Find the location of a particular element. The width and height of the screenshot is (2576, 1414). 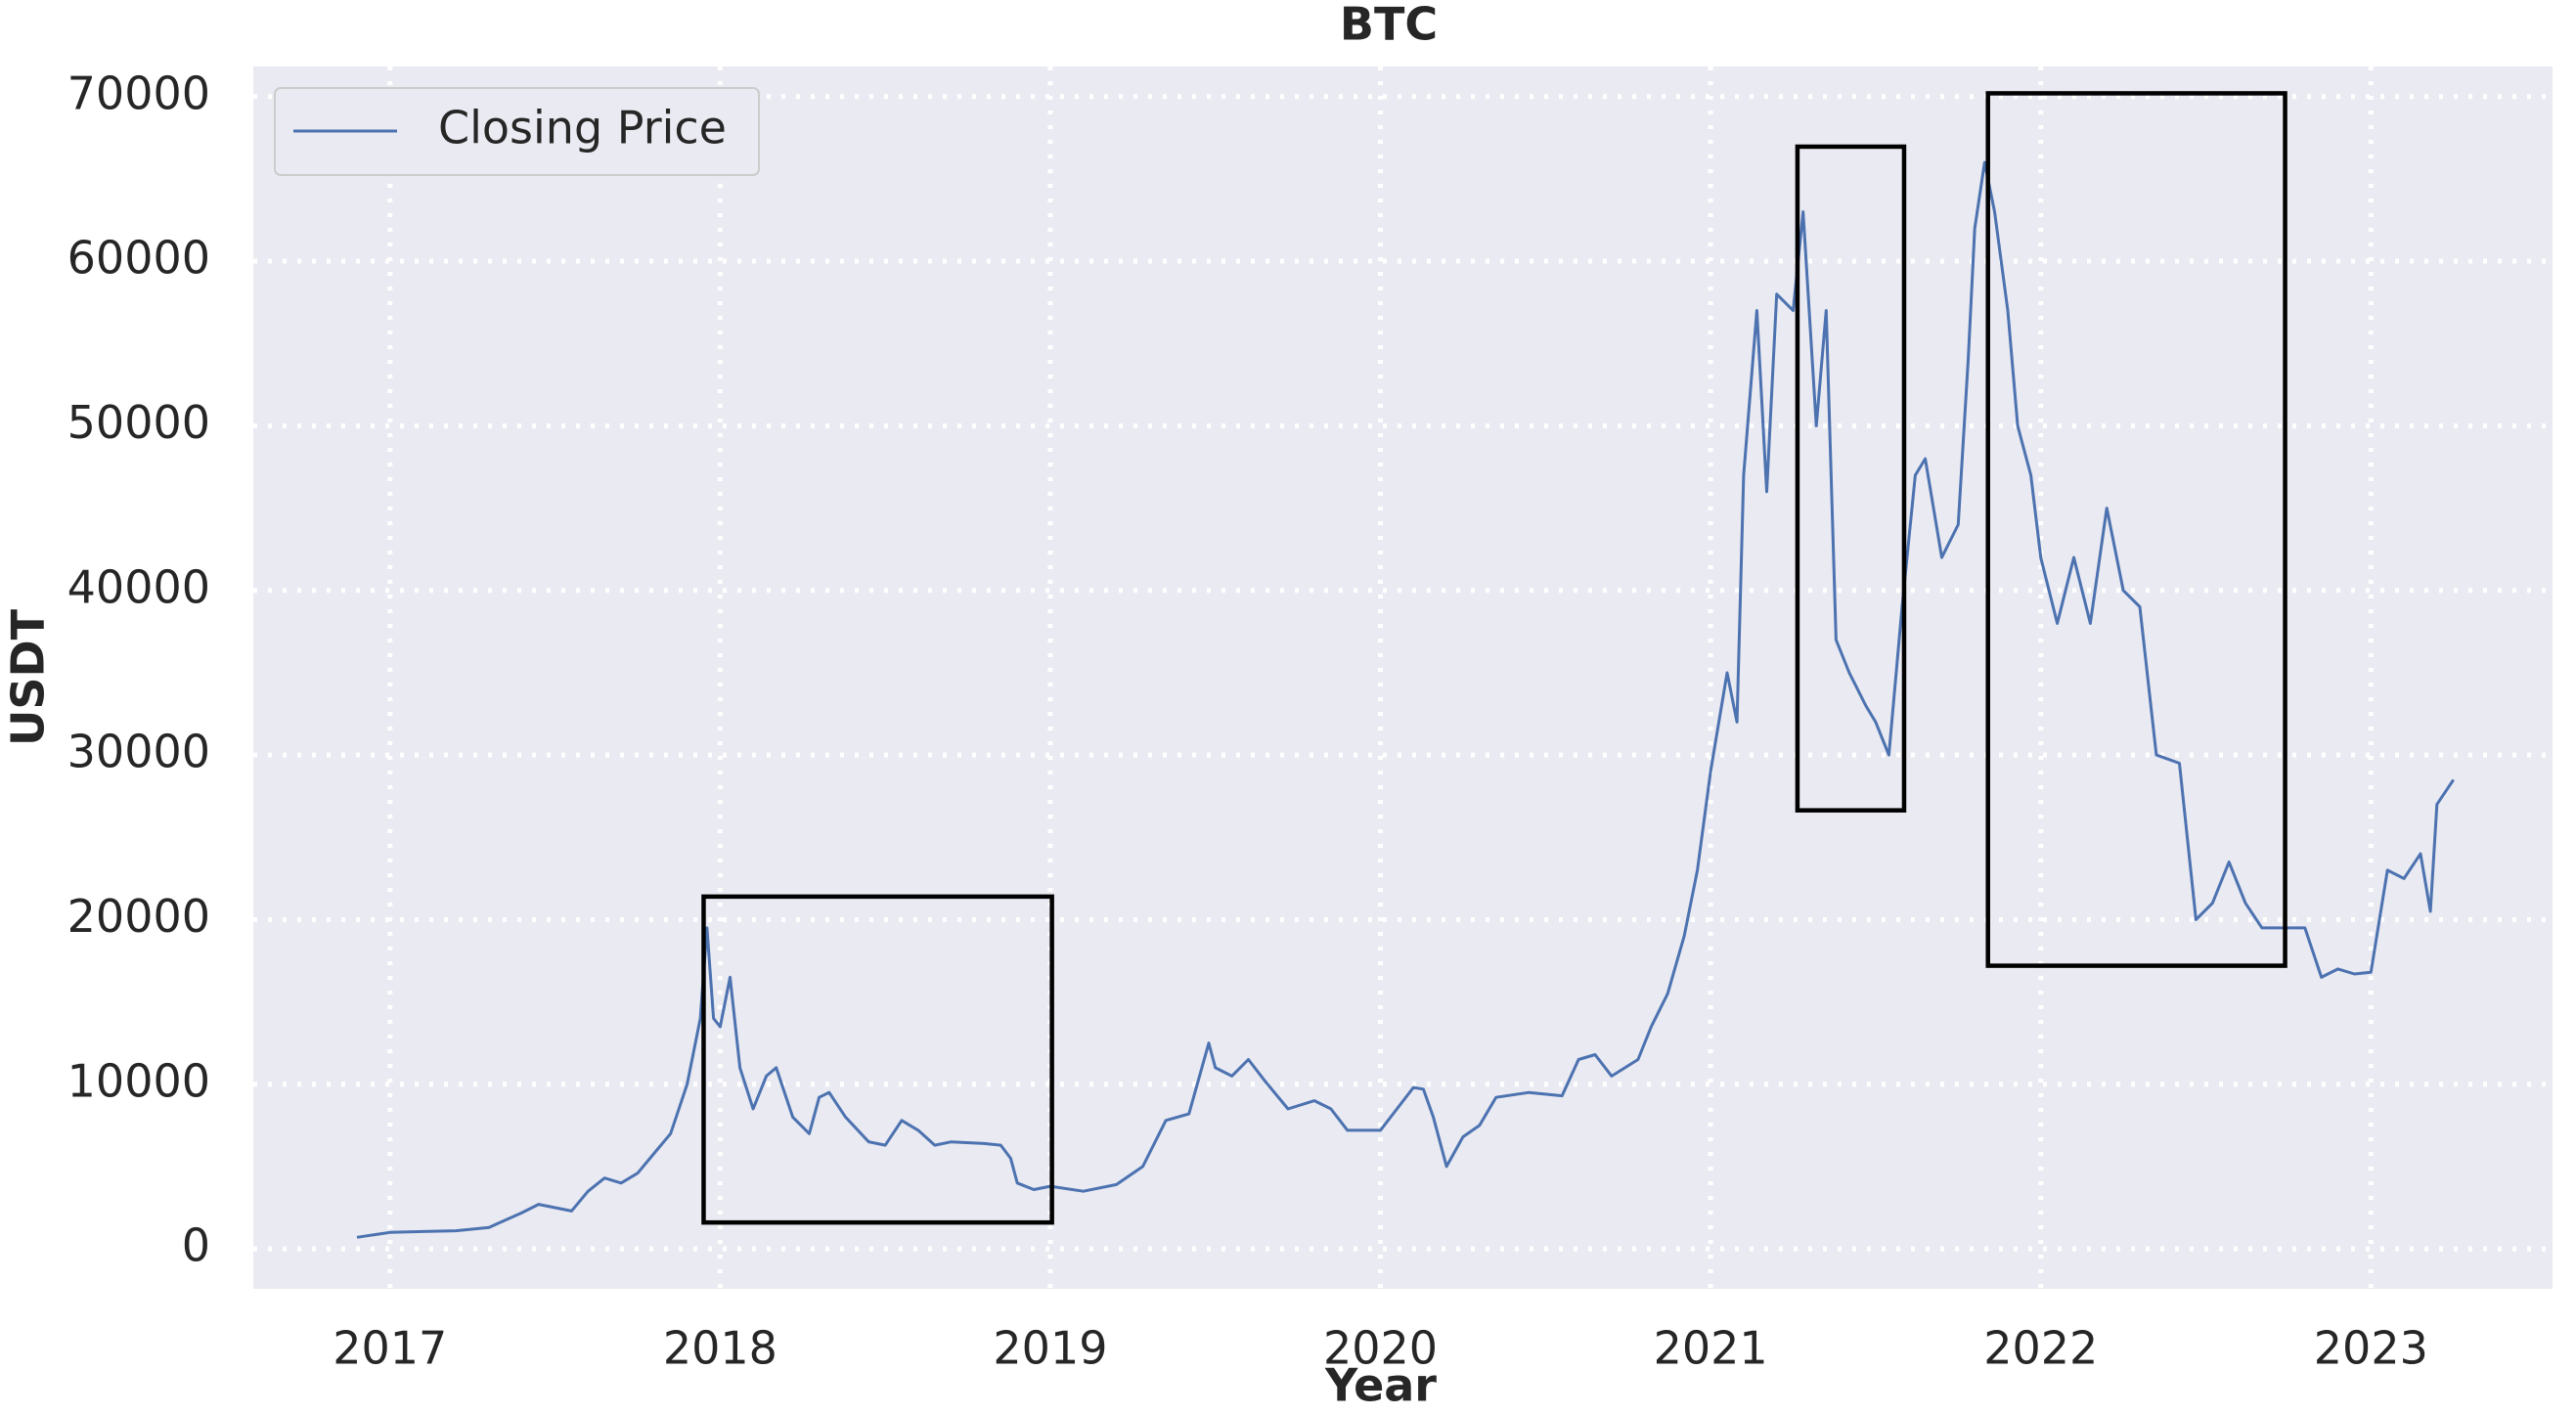

x-tick-label: 2019 is located at coordinates (1050, 1348).